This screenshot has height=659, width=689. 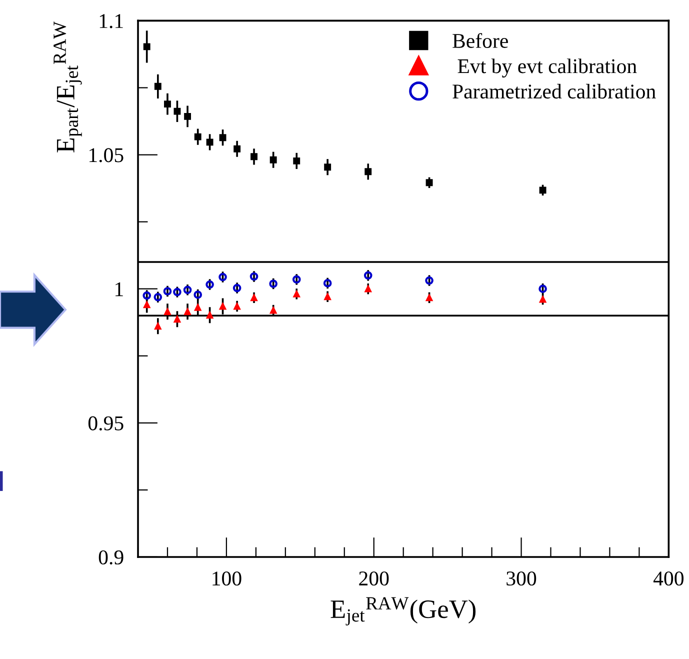 I want to click on x-tick-label: 200, so click(x=374, y=578).